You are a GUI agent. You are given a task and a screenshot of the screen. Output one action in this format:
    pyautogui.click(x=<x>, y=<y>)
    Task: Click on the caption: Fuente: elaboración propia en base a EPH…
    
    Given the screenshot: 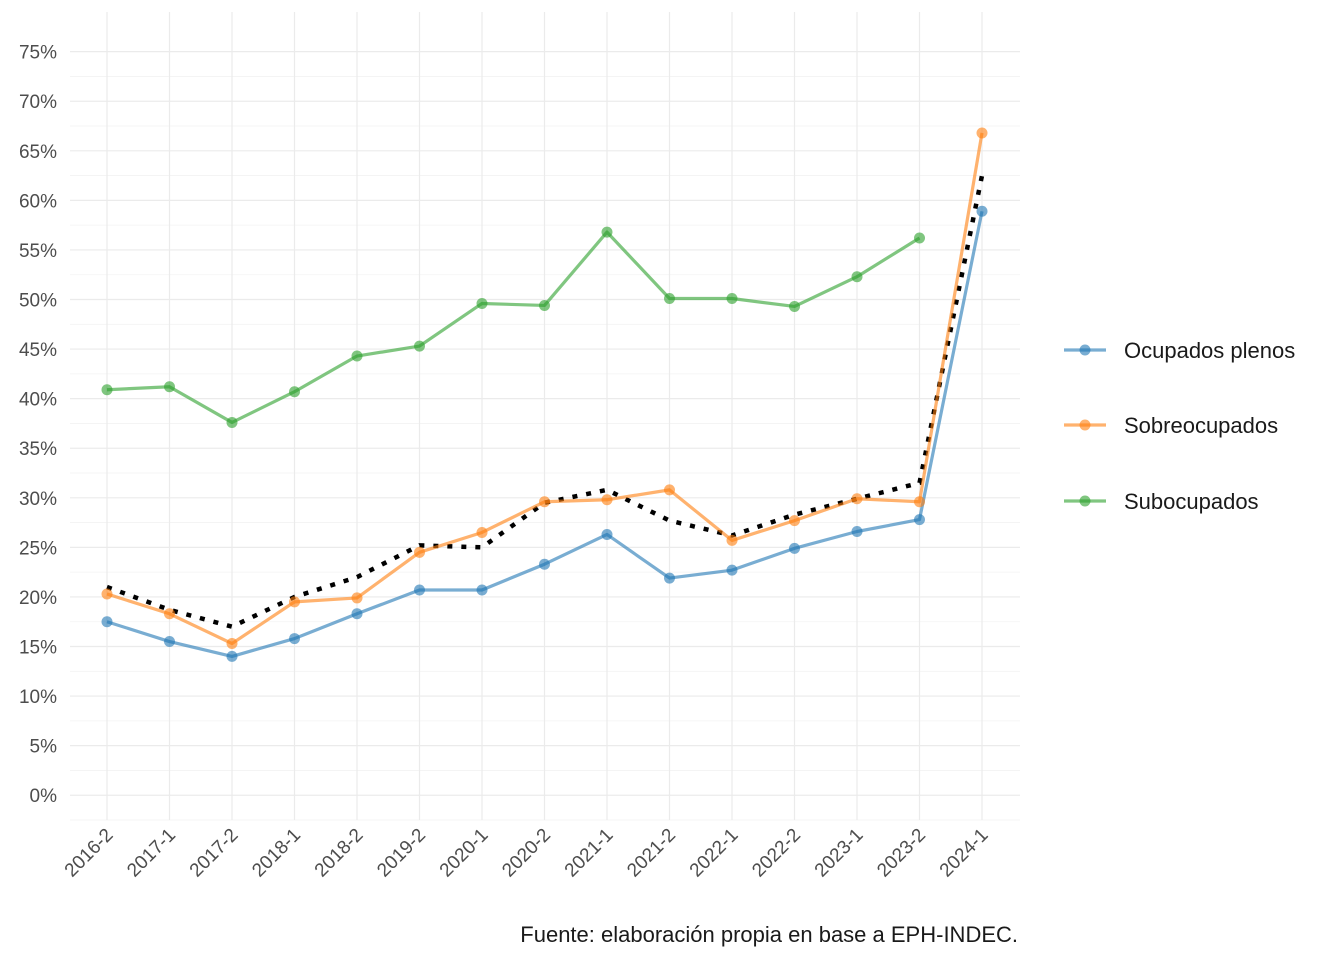 What is the action you would take?
    pyautogui.click(x=769, y=934)
    